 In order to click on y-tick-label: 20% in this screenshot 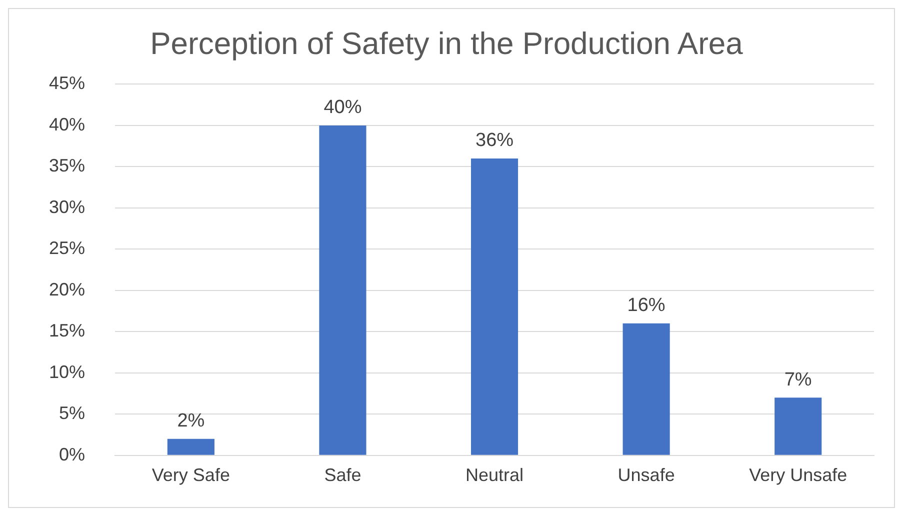, I will do `click(67, 289)`.